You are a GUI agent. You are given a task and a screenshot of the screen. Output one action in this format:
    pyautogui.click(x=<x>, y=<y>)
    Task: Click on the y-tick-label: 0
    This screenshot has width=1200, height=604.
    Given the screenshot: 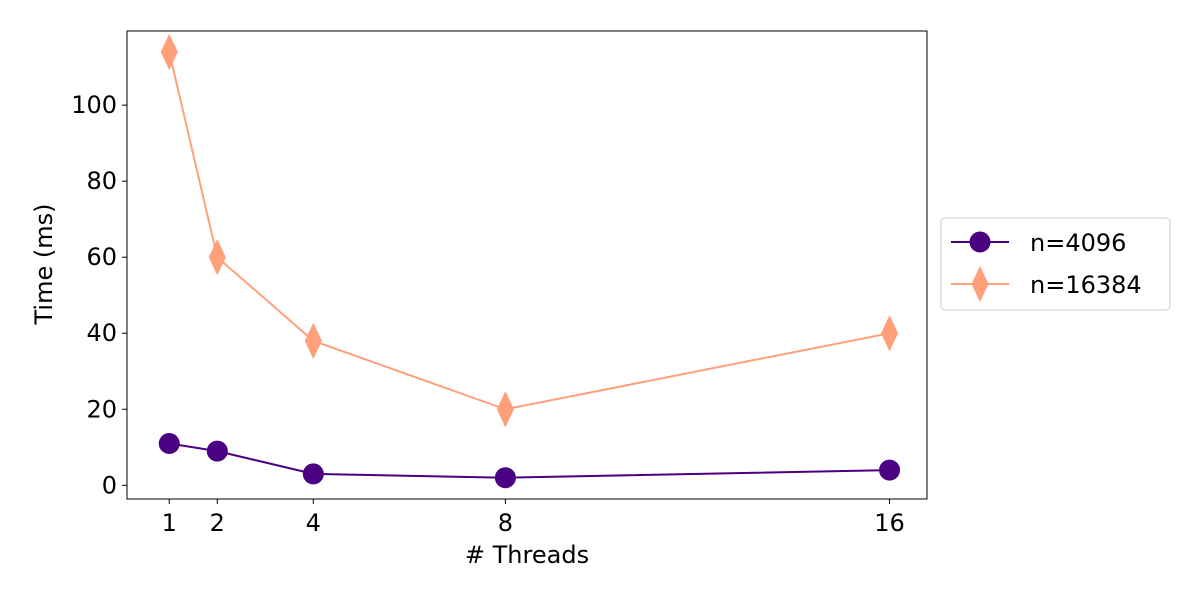 What is the action you would take?
    pyautogui.click(x=109, y=485)
    